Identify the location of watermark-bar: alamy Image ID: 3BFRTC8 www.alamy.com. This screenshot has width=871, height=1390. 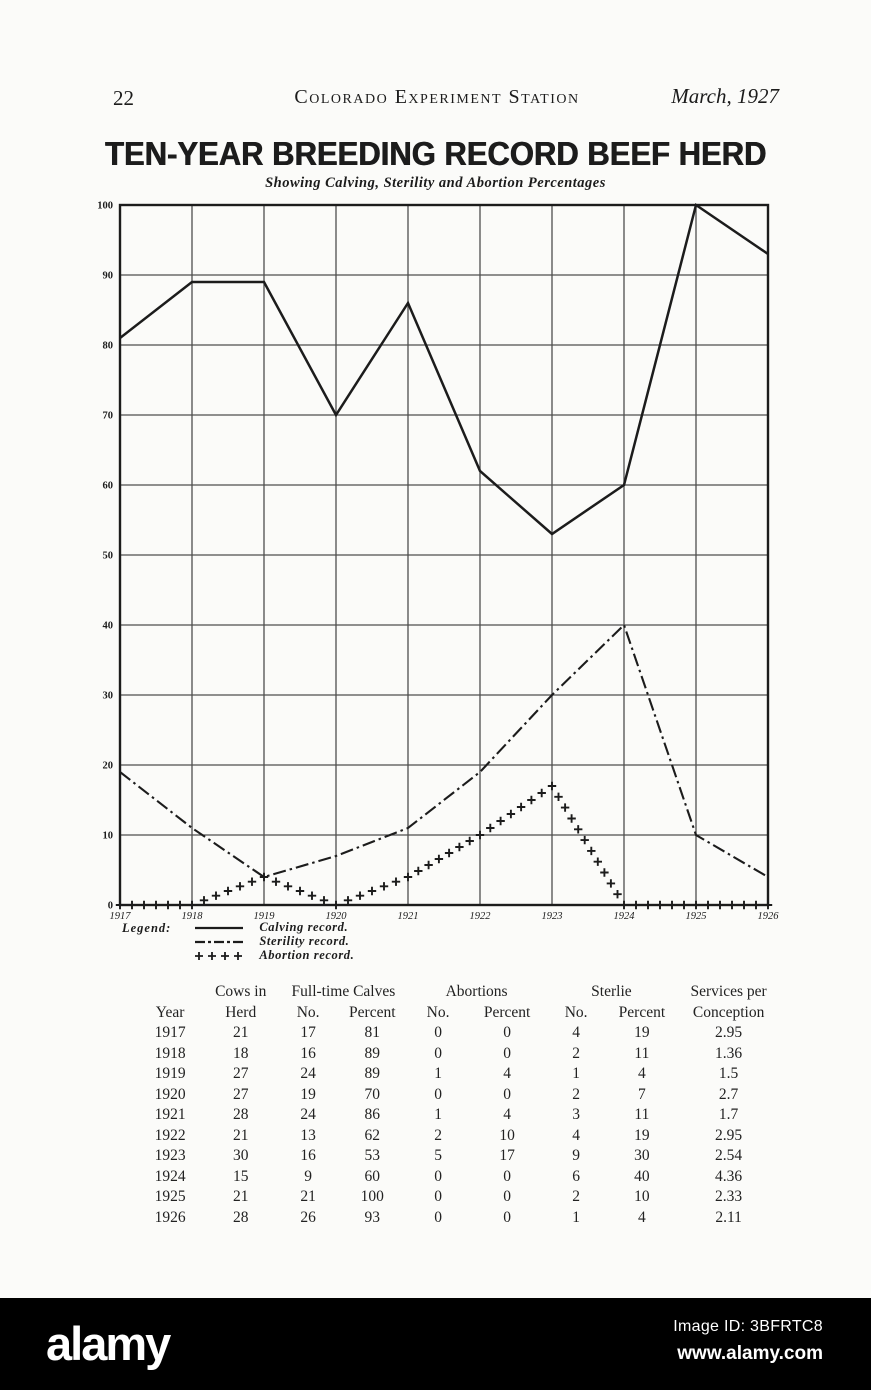
(435, 1344).